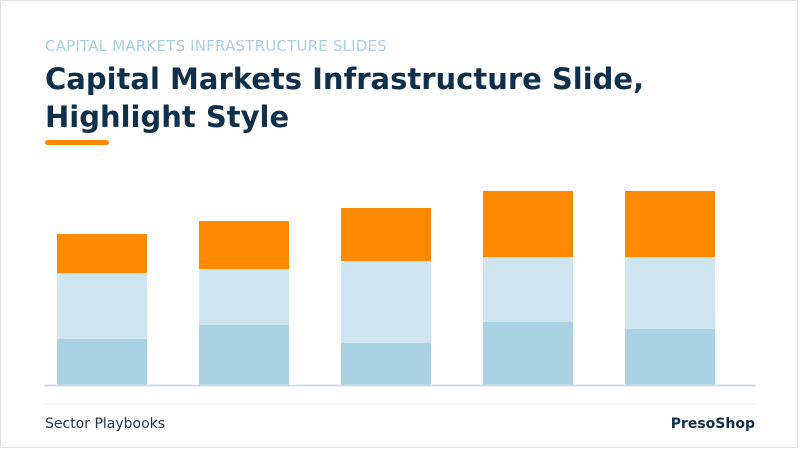  I want to click on footer-brand-left: Sector Playbooks, so click(105, 424).